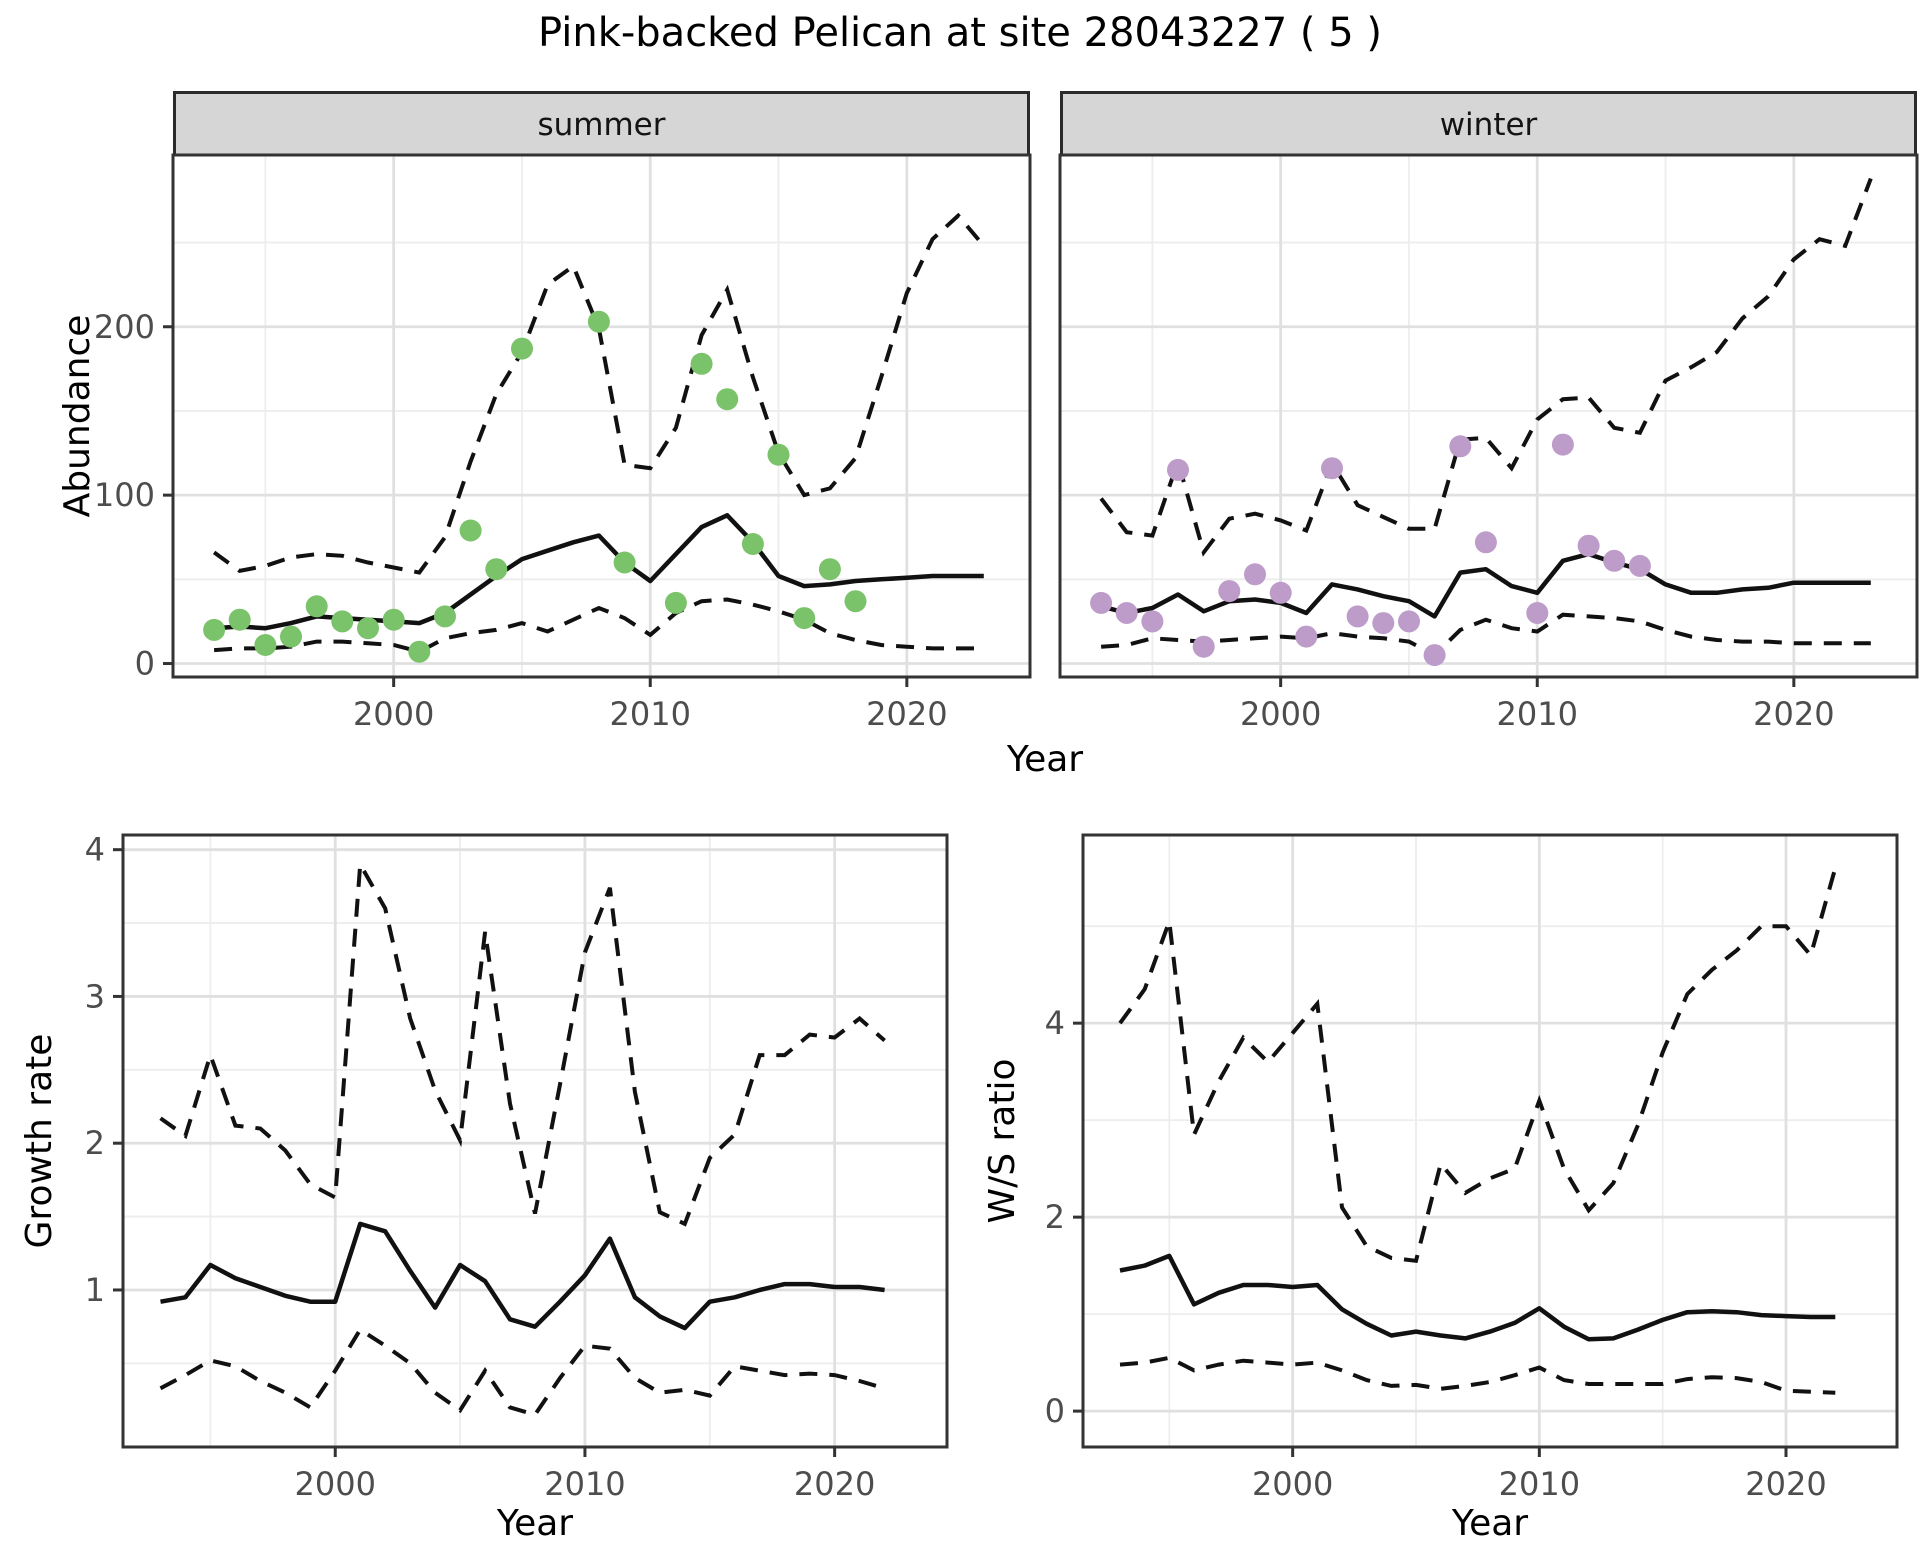 The height and width of the screenshot is (1560, 1920). What do you see at coordinates (594, 437) in the screenshot?
I see `abundance-summer-series` at bounding box center [594, 437].